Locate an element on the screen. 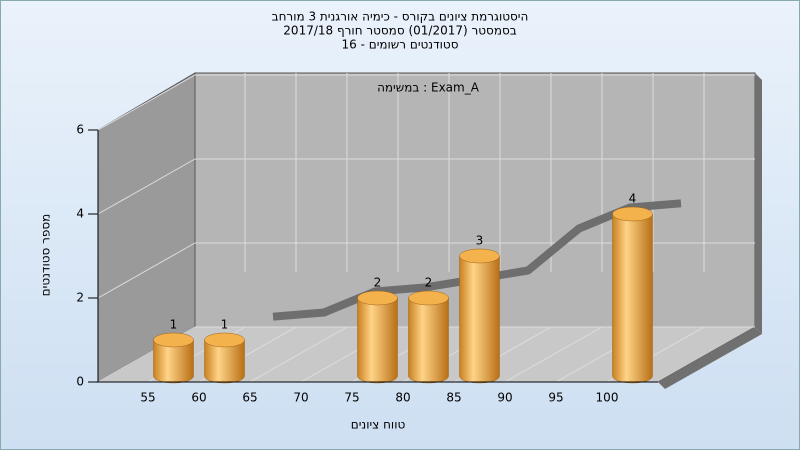  x-tick-label: 65 is located at coordinates (249, 398).